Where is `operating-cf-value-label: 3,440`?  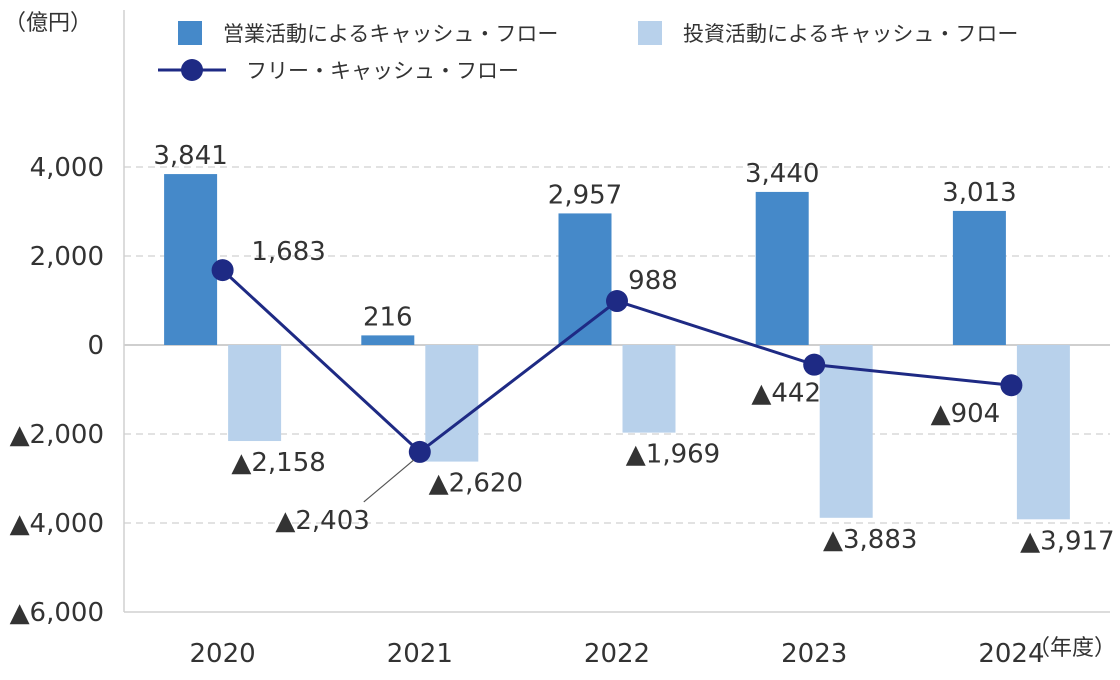
operating-cf-value-label: 3,440 is located at coordinates (782, 174).